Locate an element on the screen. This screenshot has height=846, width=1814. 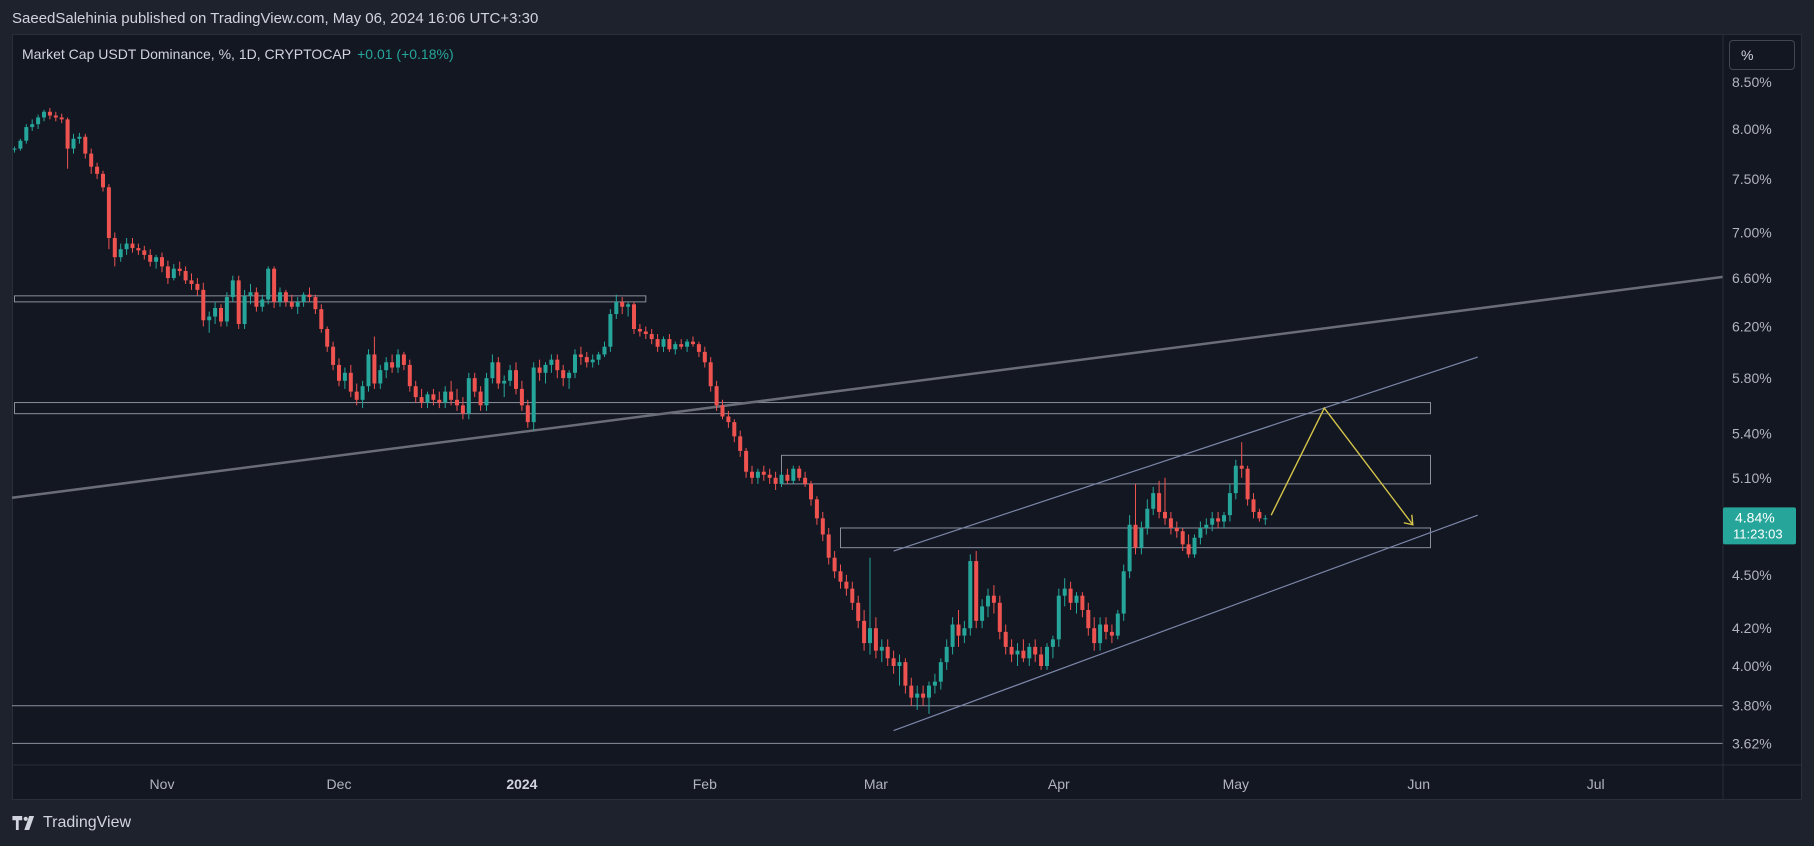
channel-upper-line is located at coordinates (1185, 454).